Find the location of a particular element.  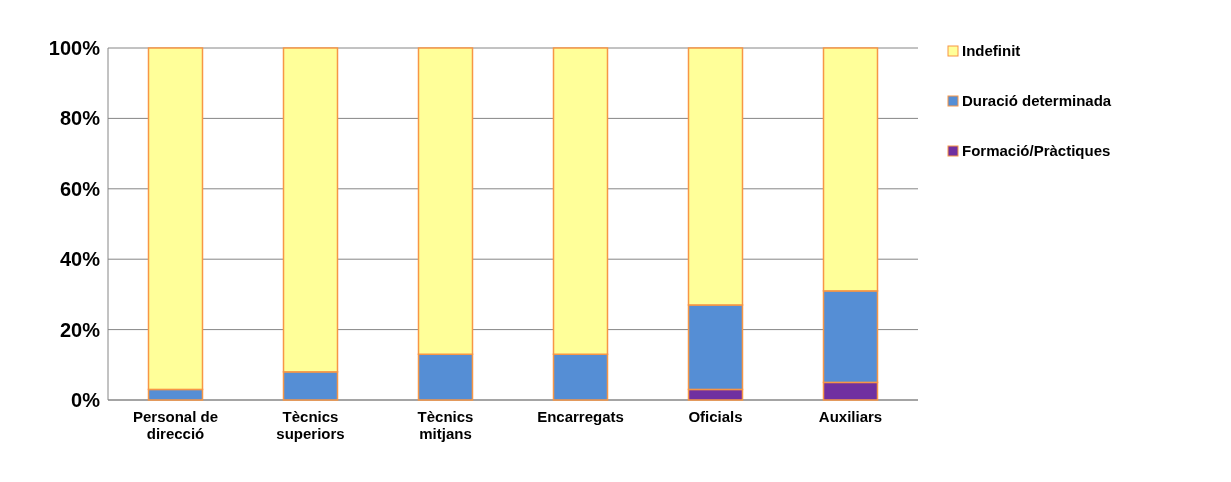

legend-label: Formació/Pràctiques is located at coordinates (1036, 151).